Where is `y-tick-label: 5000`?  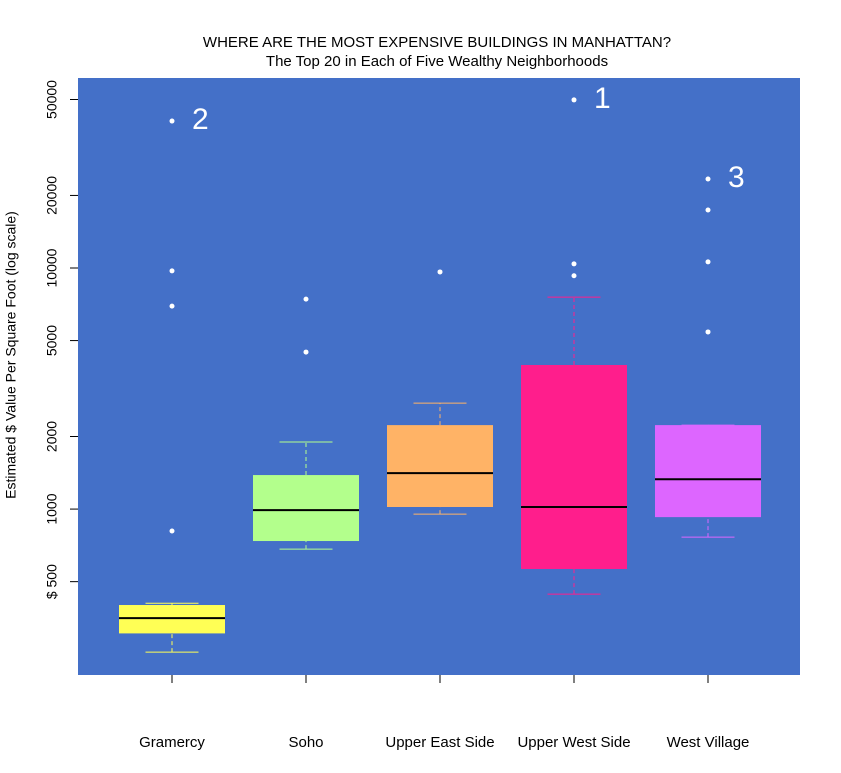
y-tick-label: 5000 is located at coordinates (52, 340).